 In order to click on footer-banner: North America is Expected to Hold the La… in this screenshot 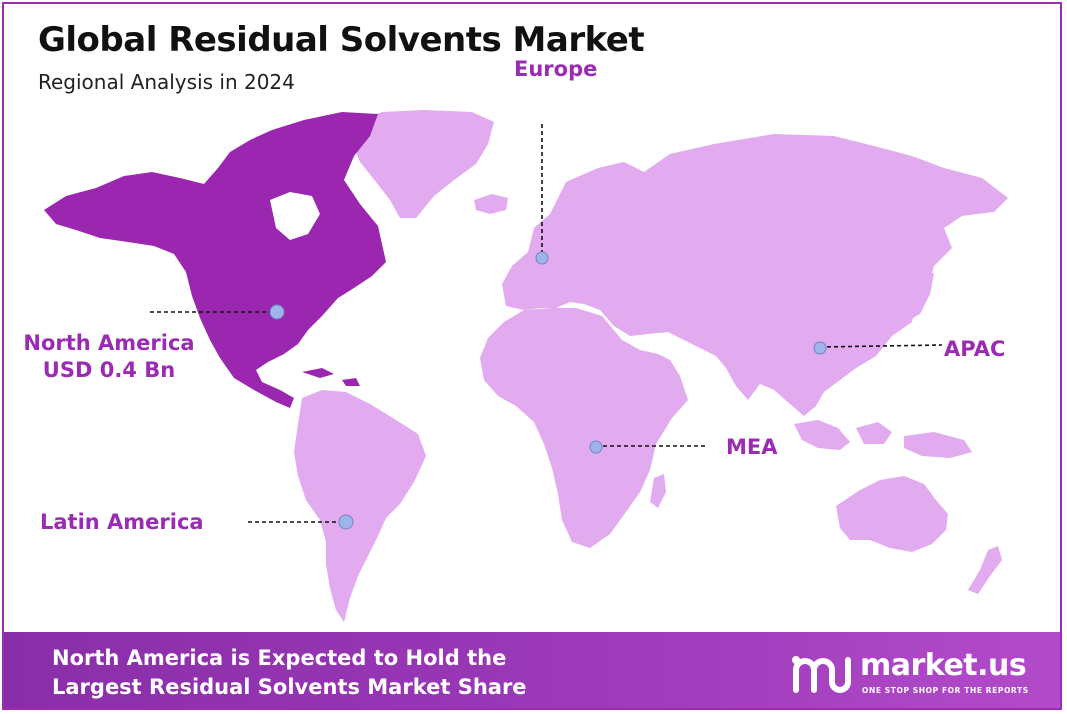, I will do `click(532, 670)`.